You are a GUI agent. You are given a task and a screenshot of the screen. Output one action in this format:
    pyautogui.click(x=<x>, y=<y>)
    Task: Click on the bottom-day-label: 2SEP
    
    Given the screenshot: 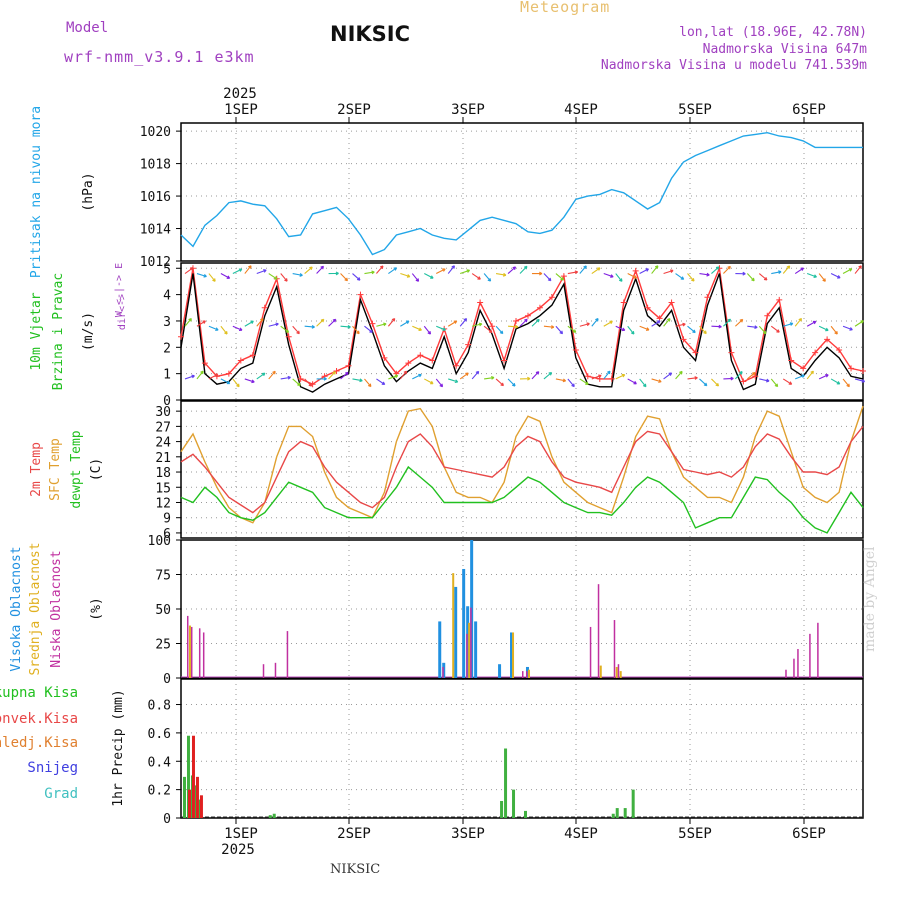 What is the action you would take?
    pyautogui.click(x=354, y=834)
    